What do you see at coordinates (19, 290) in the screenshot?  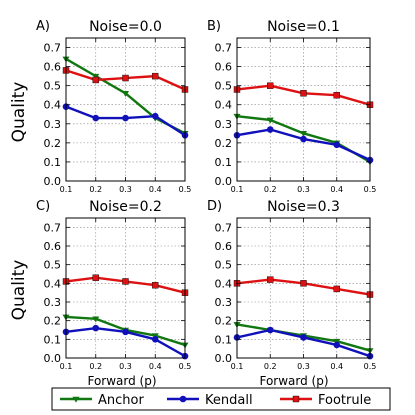 I see `y-axis-label-bottom: Quality` at bounding box center [19, 290].